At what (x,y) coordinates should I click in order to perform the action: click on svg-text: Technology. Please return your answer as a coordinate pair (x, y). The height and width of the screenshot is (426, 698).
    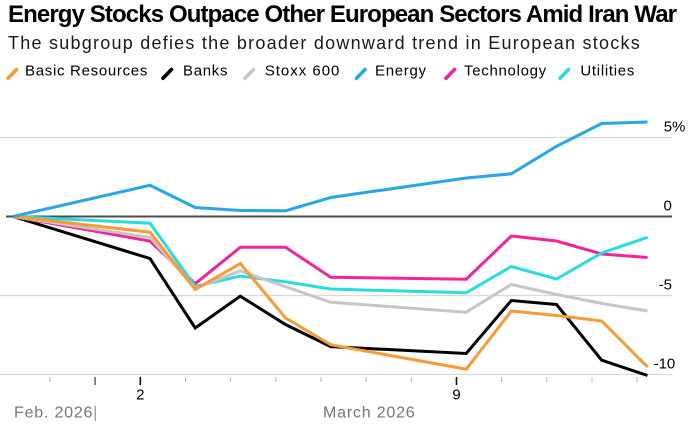
    Looking at the image, I should click on (505, 71).